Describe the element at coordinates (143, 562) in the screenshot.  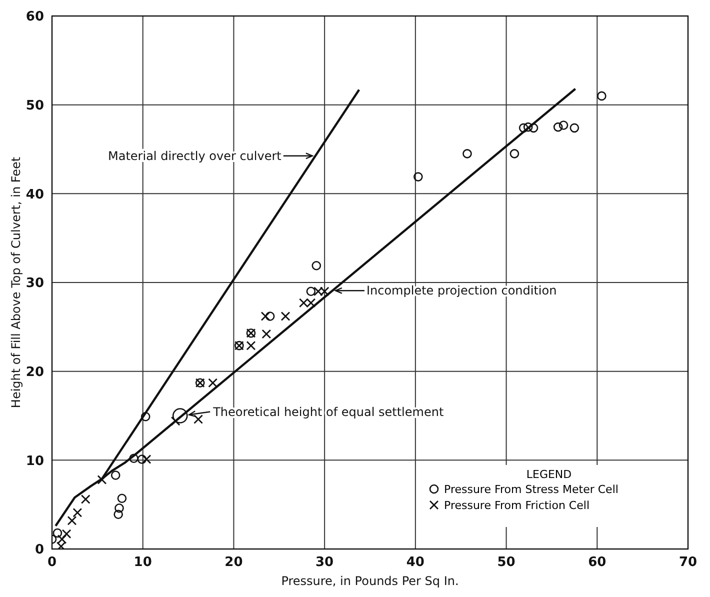
I see `x-tick-label: 10` at that location.